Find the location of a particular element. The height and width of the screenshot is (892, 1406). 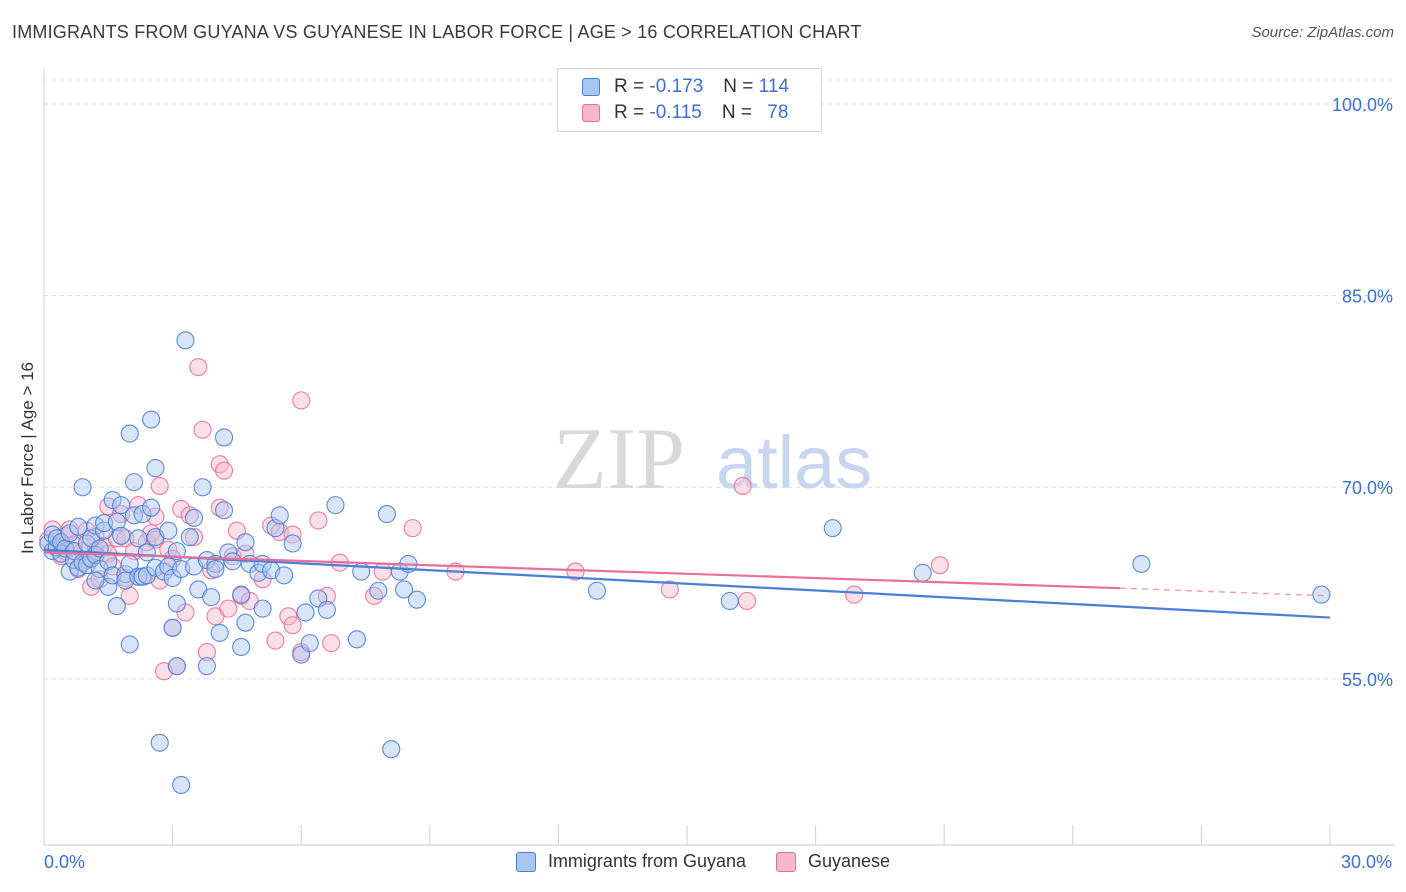

zipatlas-watermark: ZIP atlas is located at coordinates (712, 459).